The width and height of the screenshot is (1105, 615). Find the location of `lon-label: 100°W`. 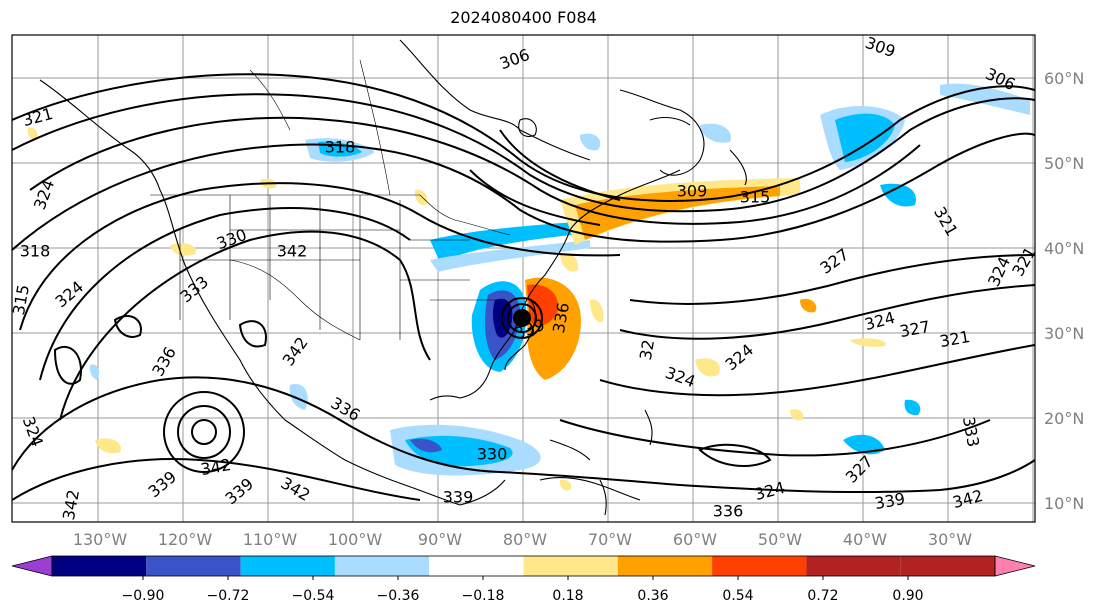

lon-label: 100°W is located at coordinates (355, 539).